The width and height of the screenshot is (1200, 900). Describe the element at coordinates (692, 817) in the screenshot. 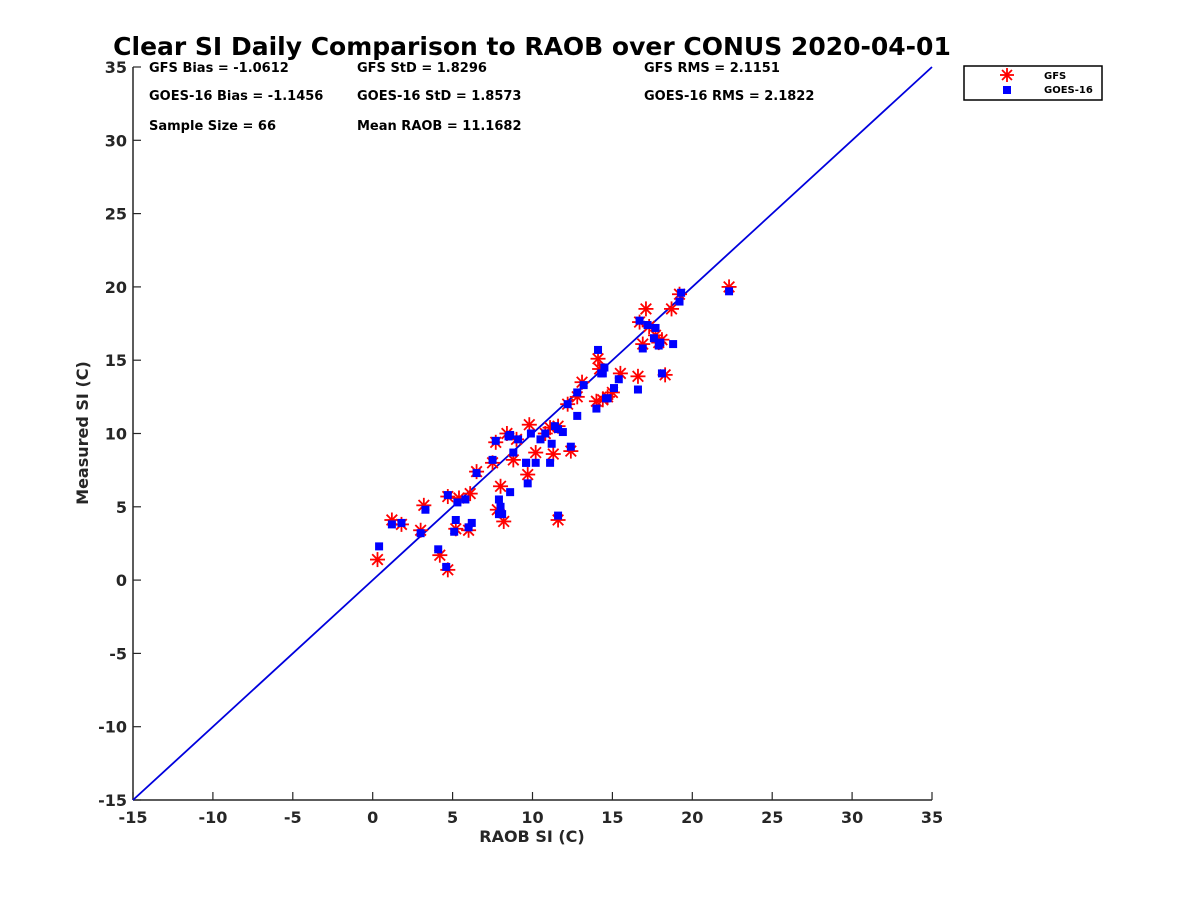

I see `x-tick-label: 20` at that location.